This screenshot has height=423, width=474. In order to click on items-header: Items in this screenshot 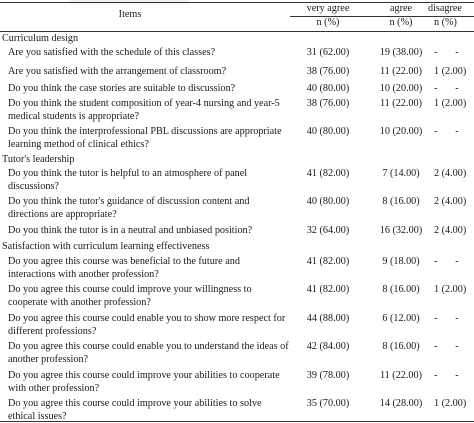, I will do `click(130, 14)`.